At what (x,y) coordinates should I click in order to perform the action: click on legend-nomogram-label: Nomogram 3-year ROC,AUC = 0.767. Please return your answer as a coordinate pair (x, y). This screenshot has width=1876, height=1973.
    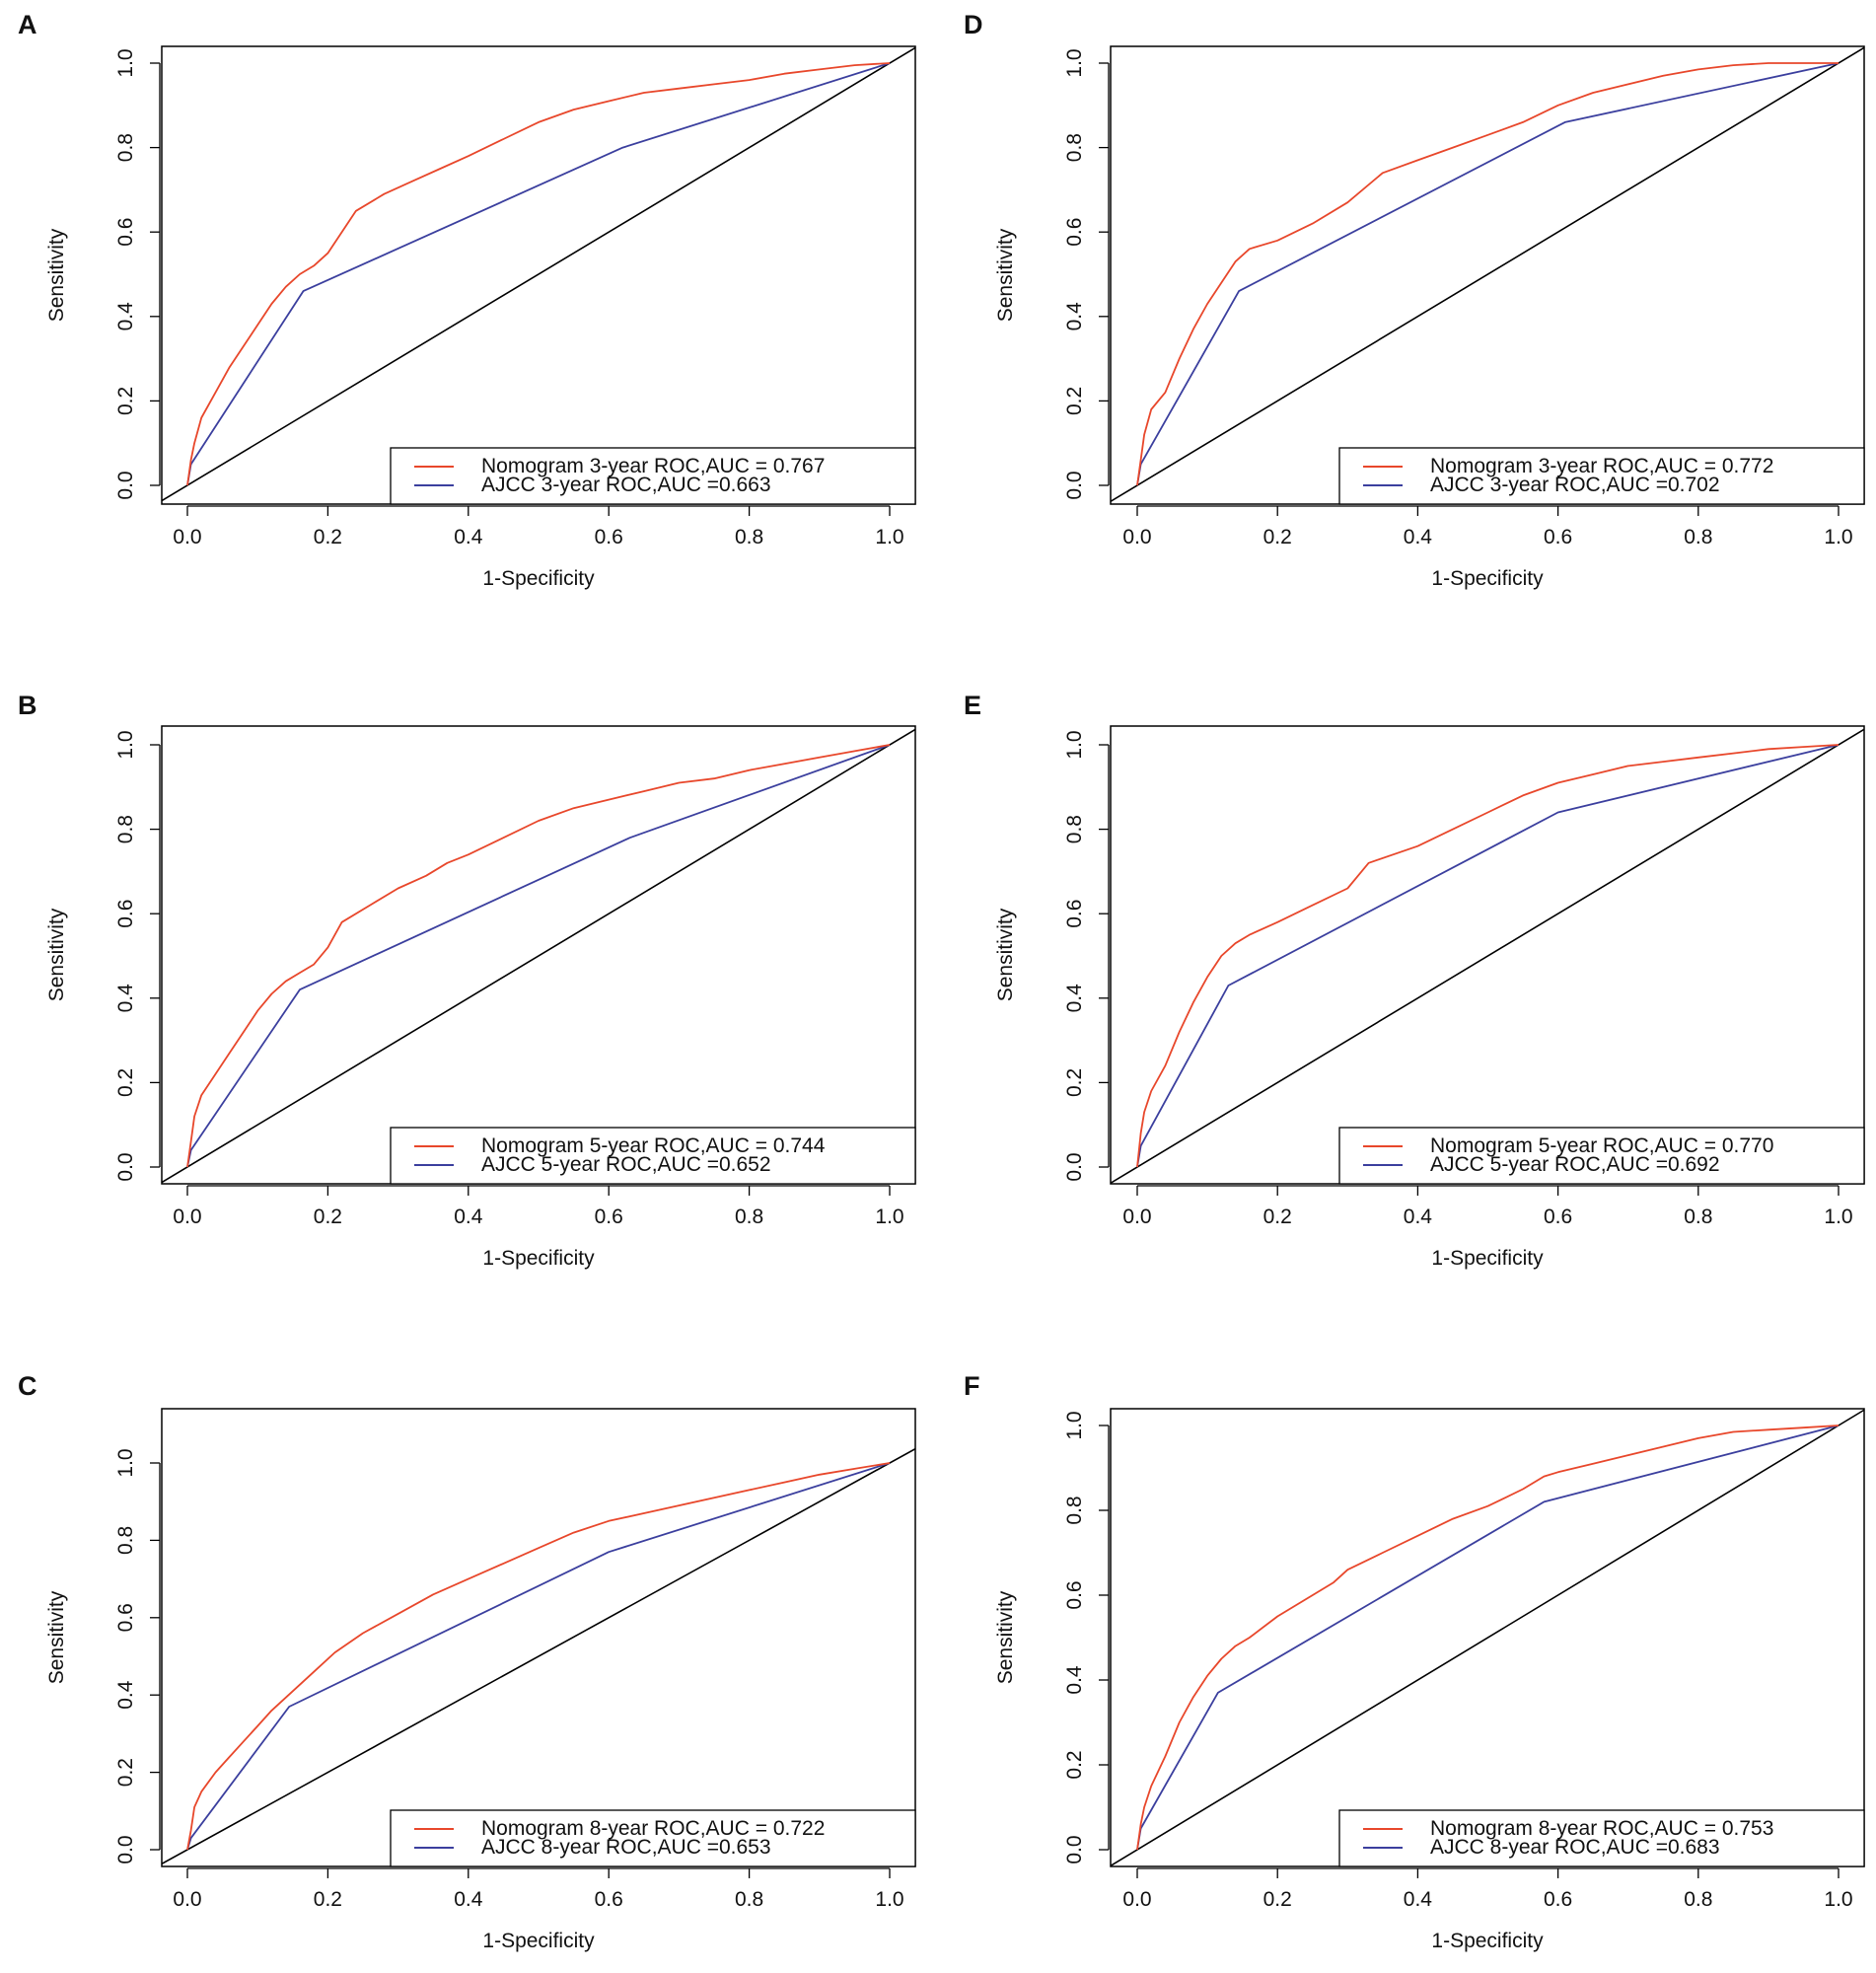
    Looking at the image, I should click on (653, 466).